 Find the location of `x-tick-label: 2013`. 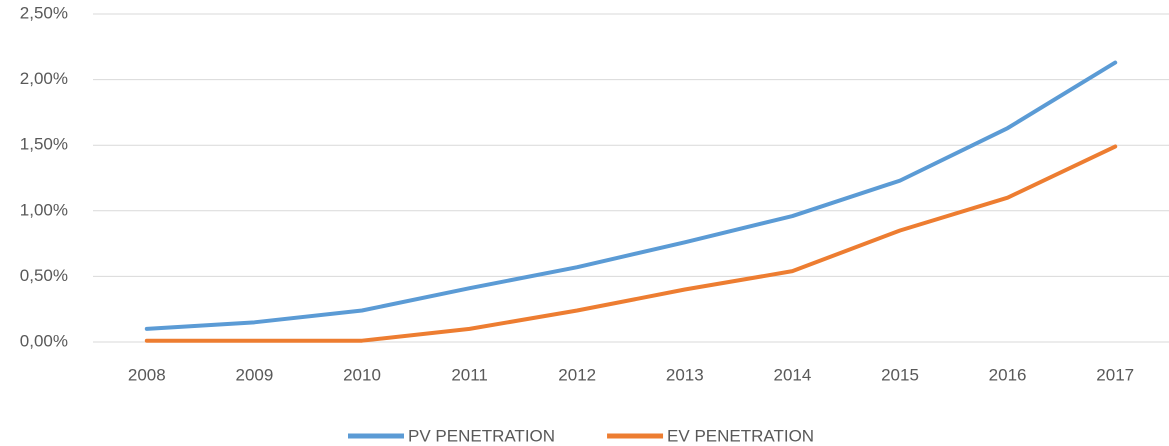

x-tick-label: 2013 is located at coordinates (685, 374).